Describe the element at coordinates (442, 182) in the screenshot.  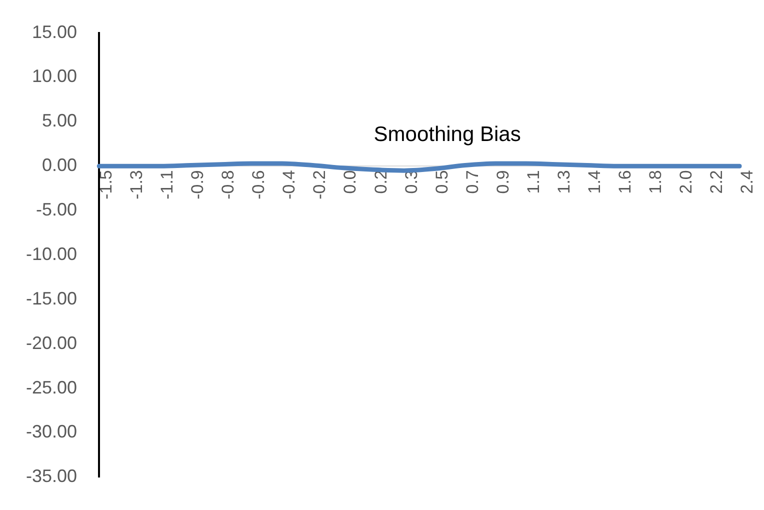
I see `x-tick-label: 0.5` at that location.